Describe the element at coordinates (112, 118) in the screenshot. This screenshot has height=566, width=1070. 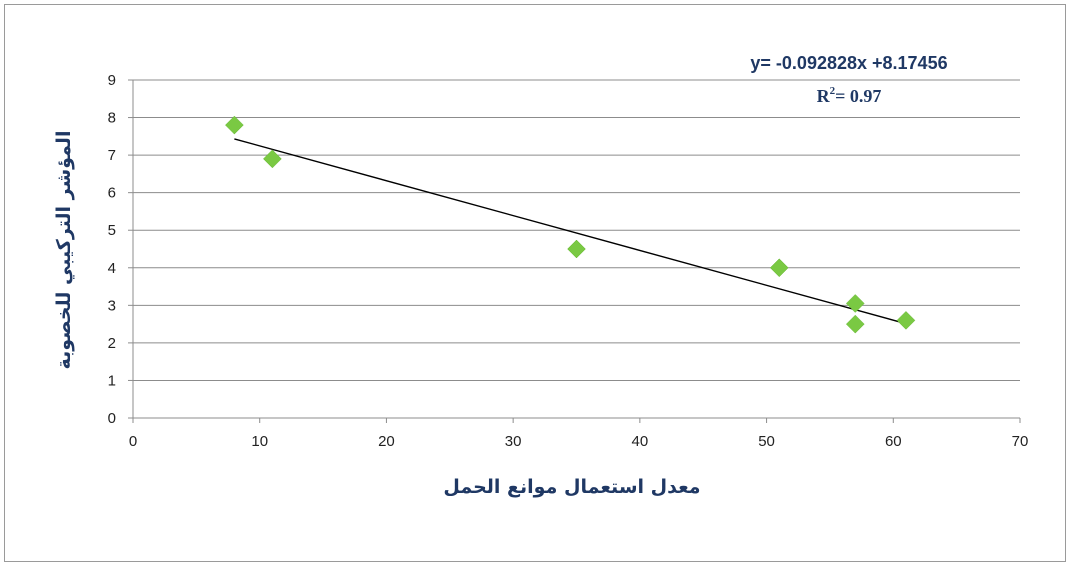
I see `y-tick-label: 8` at that location.